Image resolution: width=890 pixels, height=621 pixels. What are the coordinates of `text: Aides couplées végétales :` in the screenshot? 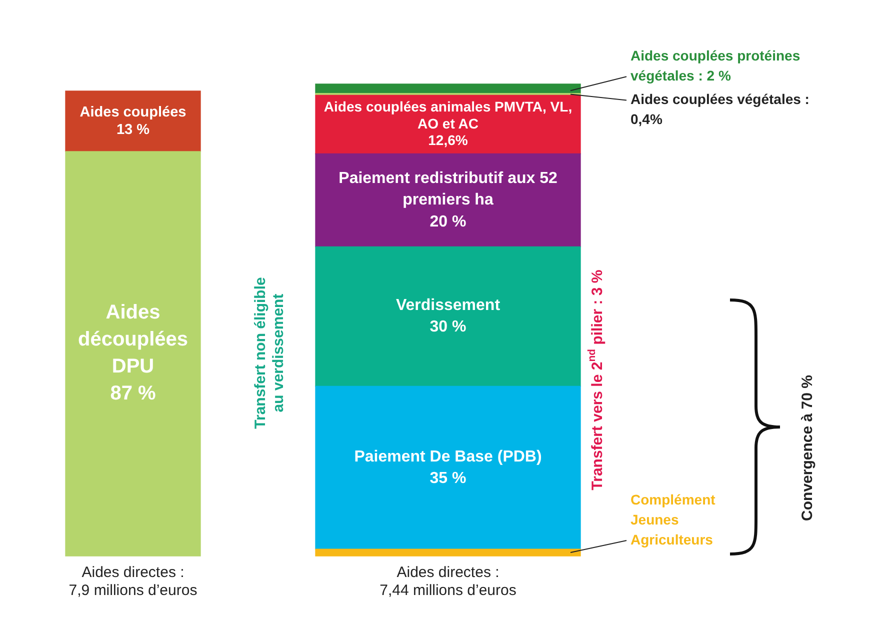 It's located at (720, 99).